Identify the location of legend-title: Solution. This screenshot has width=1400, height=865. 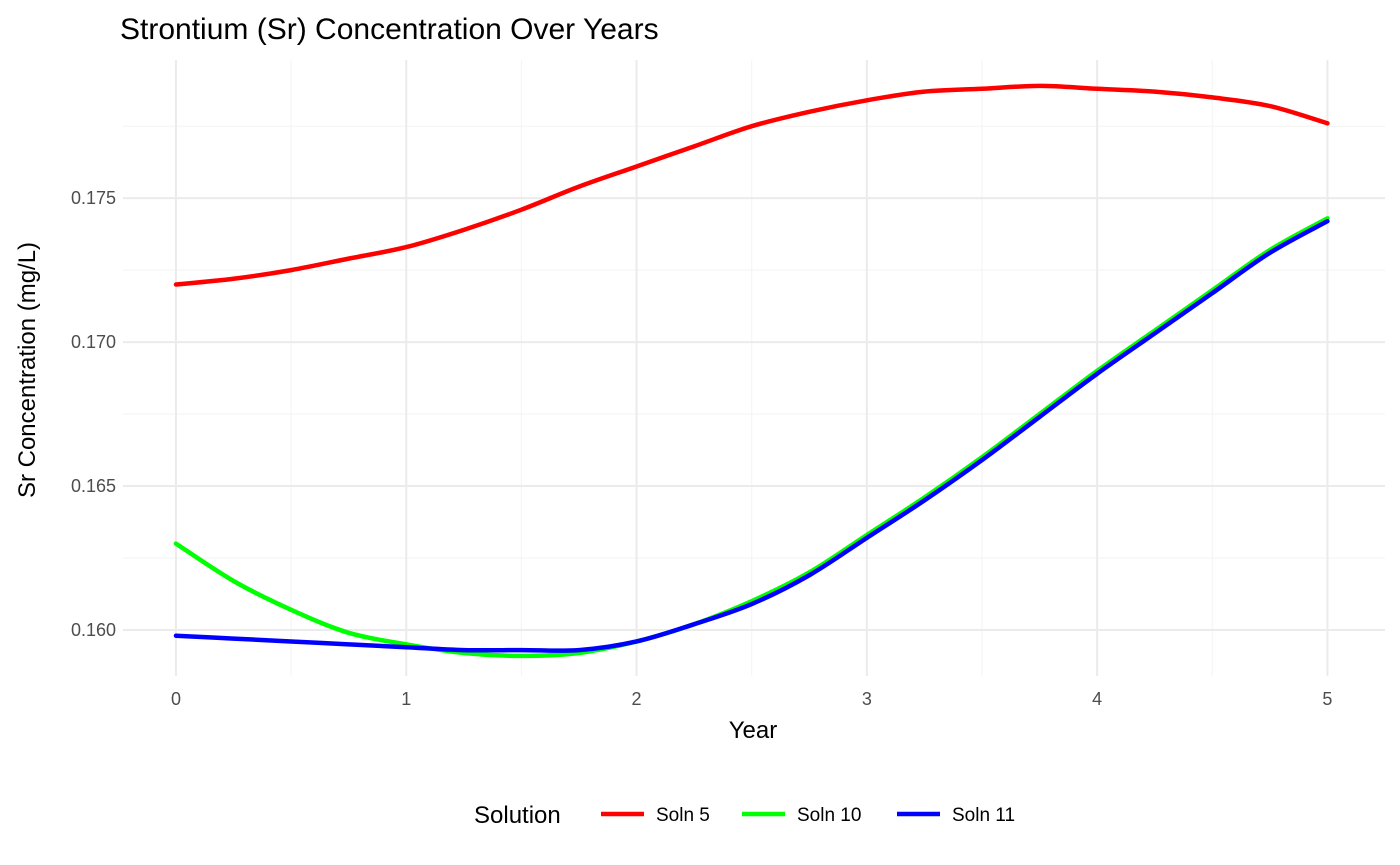
(517, 815).